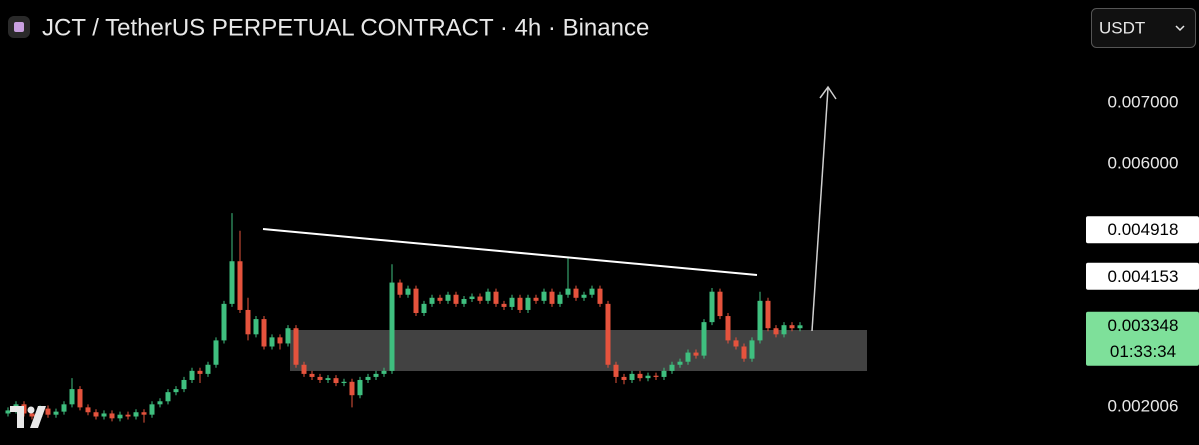 The width and height of the screenshot is (1199, 445). Describe the element at coordinates (1180, 28) in the screenshot. I see `chevron` at that location.